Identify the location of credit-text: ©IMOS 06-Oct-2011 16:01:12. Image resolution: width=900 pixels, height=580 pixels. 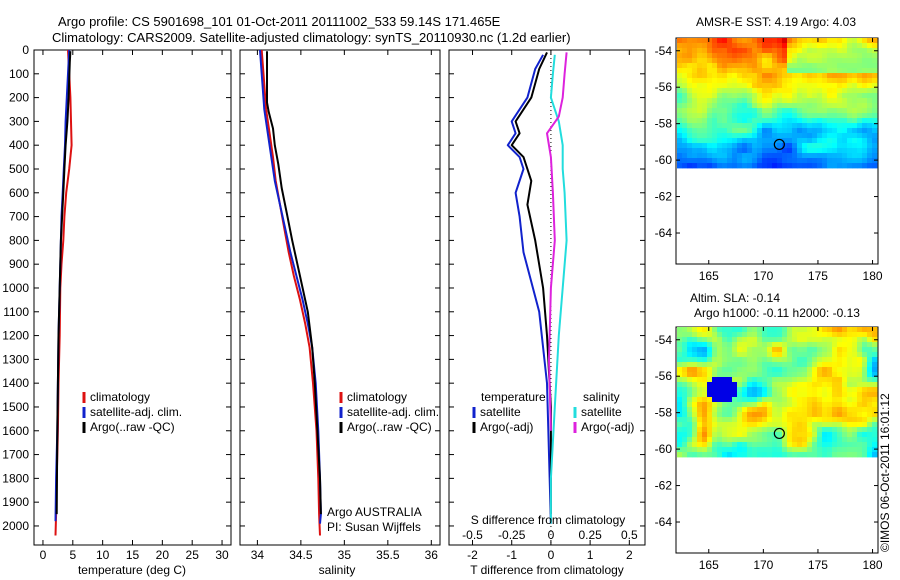
(885, 472).